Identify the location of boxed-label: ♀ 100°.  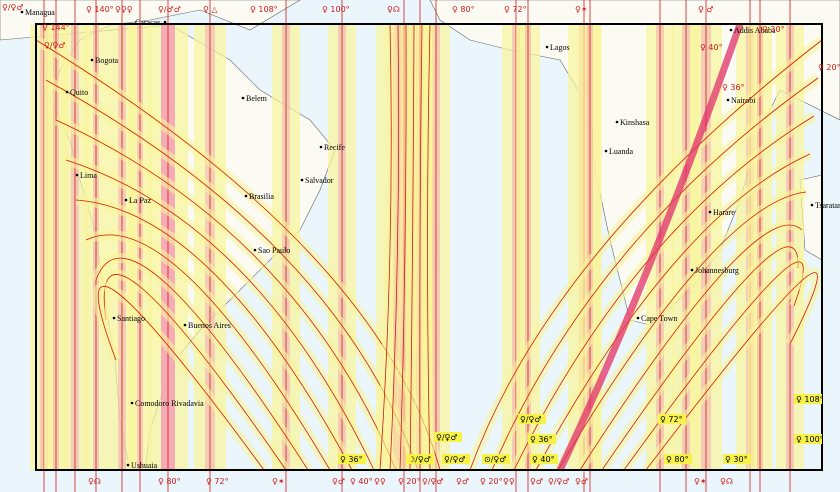
(810, 439).